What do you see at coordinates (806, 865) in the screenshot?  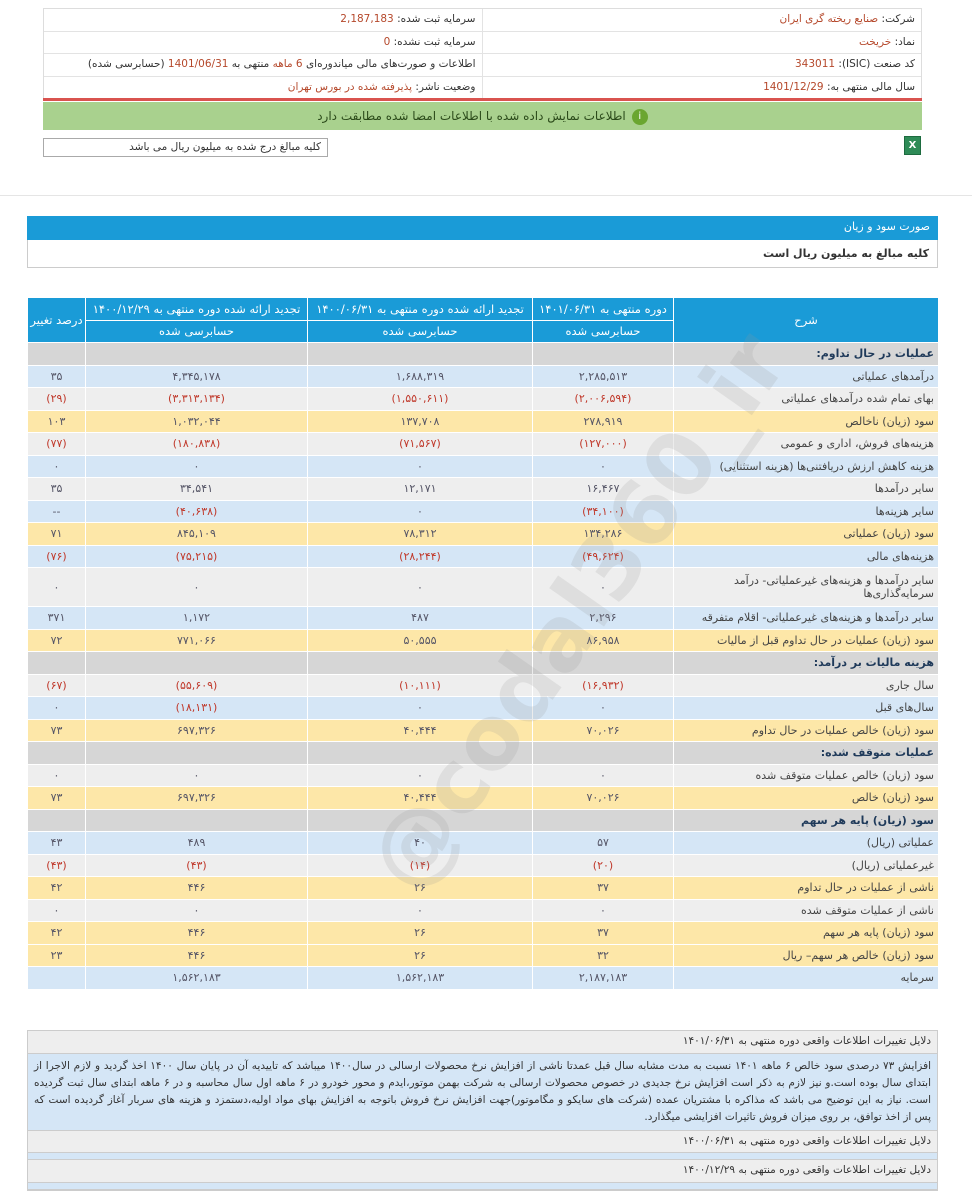 I see `row-label: غیرعملیاتی (ریال)` at bounding box center [806, 865].